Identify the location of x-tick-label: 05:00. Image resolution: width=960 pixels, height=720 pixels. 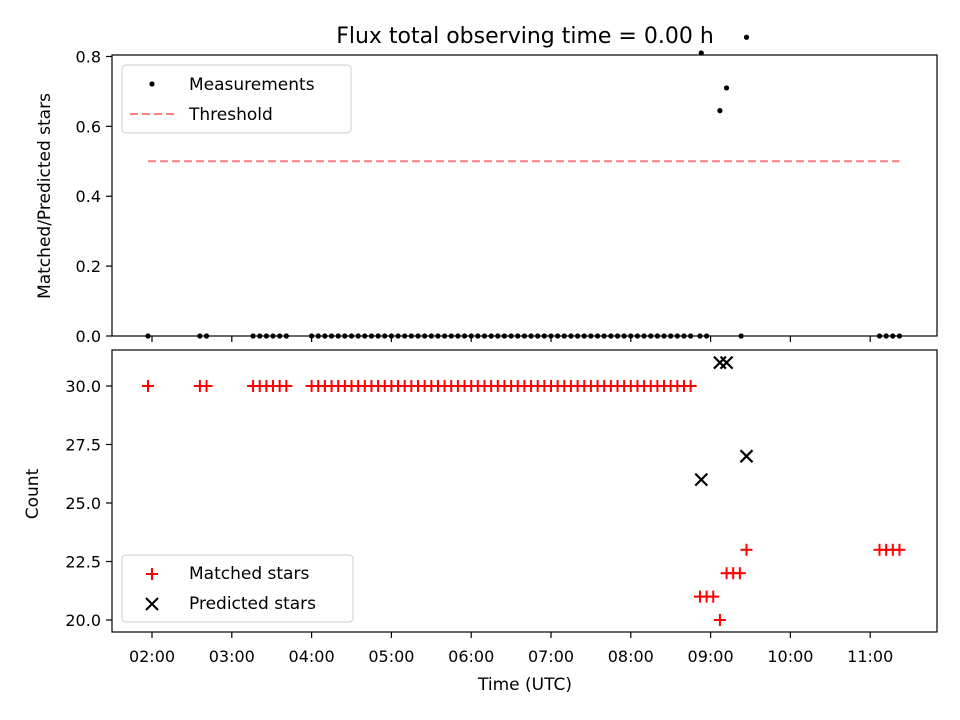
(391, 656).